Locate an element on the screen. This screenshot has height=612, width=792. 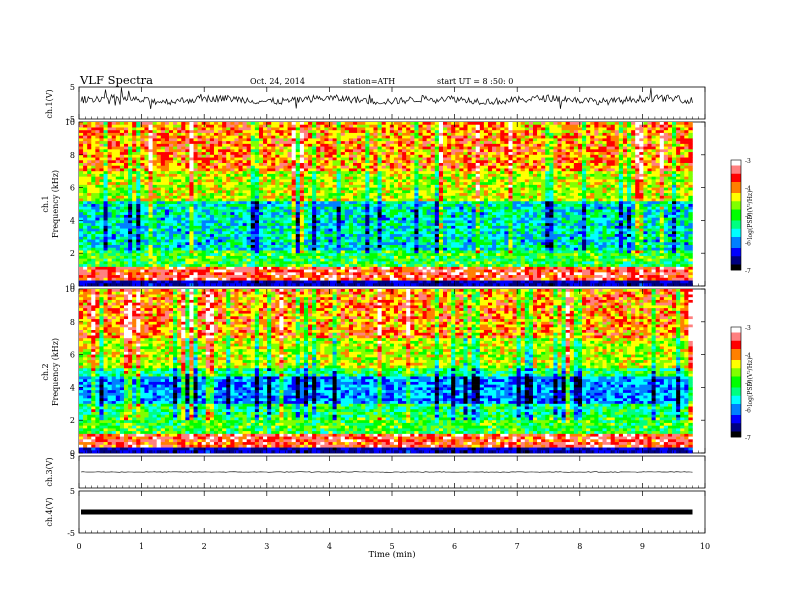
x-axis-label: Time (min) is located at coordinates (391, 554).